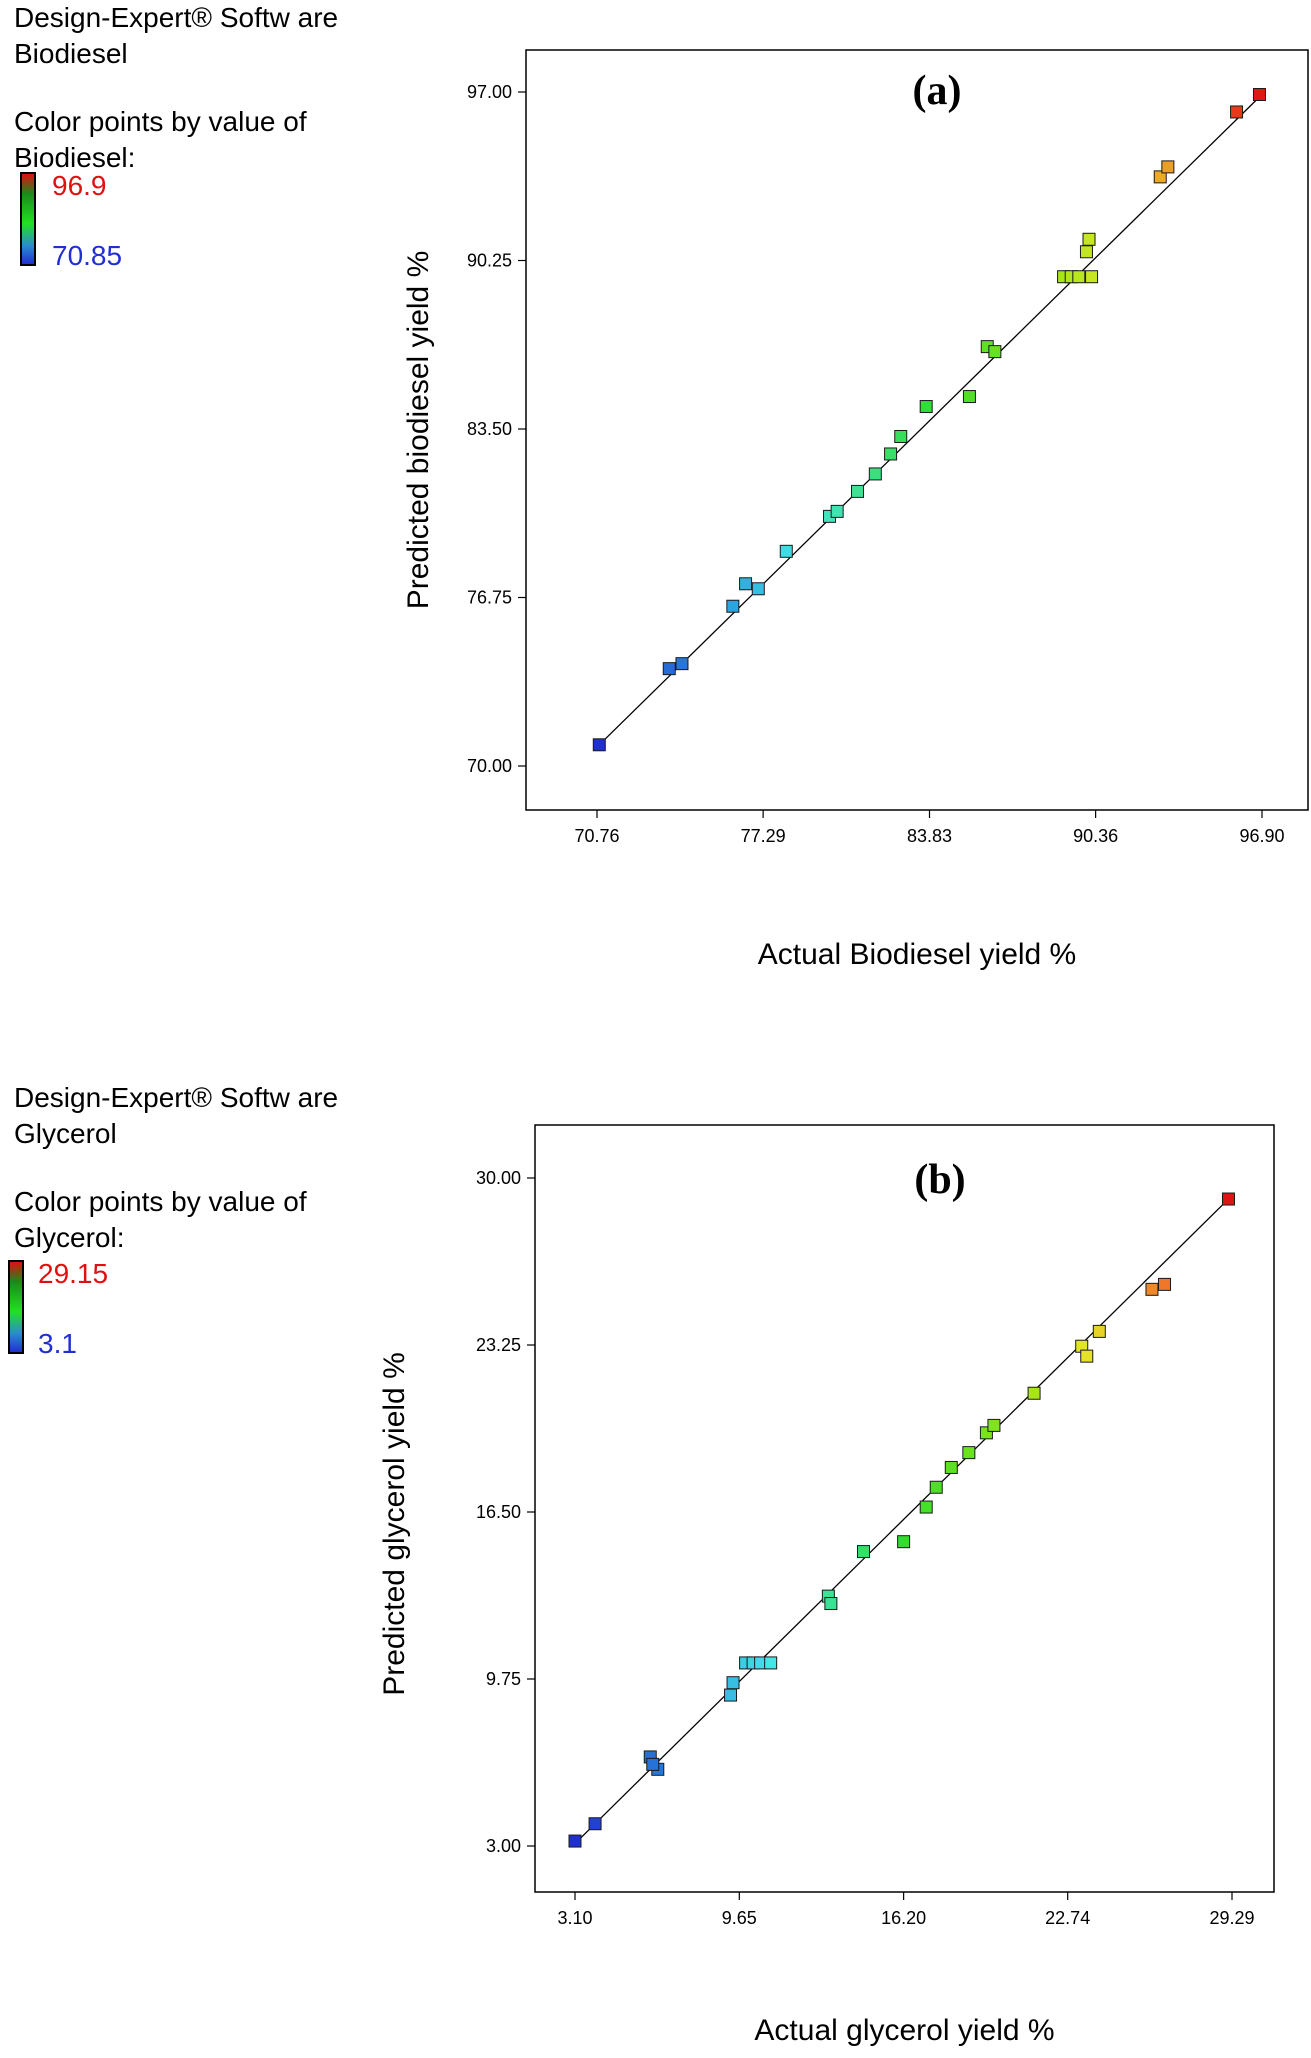 Image resolution: width=1311 pixels, height=2058 pixels. I want to click on x-tick-label: 29.29, so click(1231, 1918).